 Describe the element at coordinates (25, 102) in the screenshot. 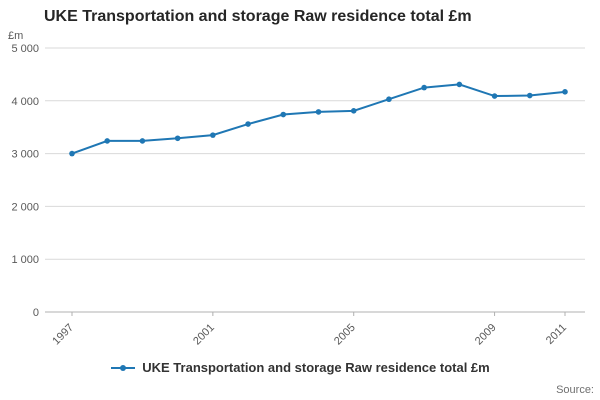

I see `y-tick-label: 4 000` at that location.